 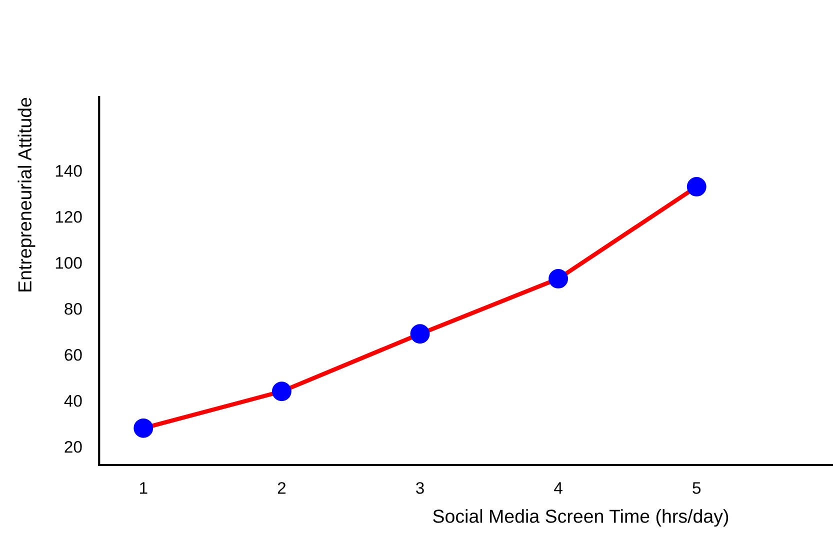 I want to click on x-tick-label: 4, so click(x=558, y=488).